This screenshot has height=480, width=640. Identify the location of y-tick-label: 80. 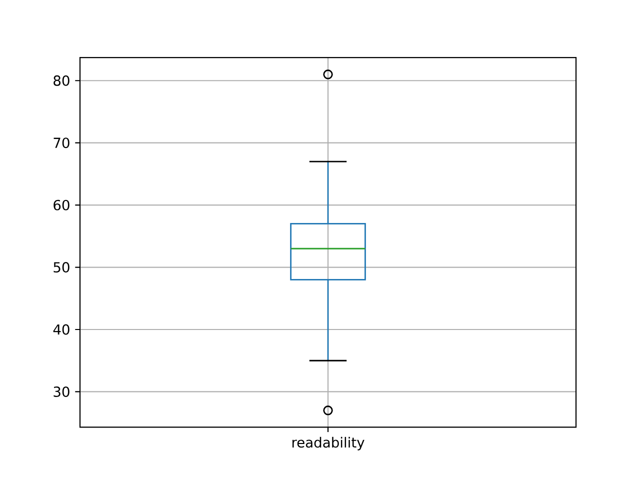
(62, 80).